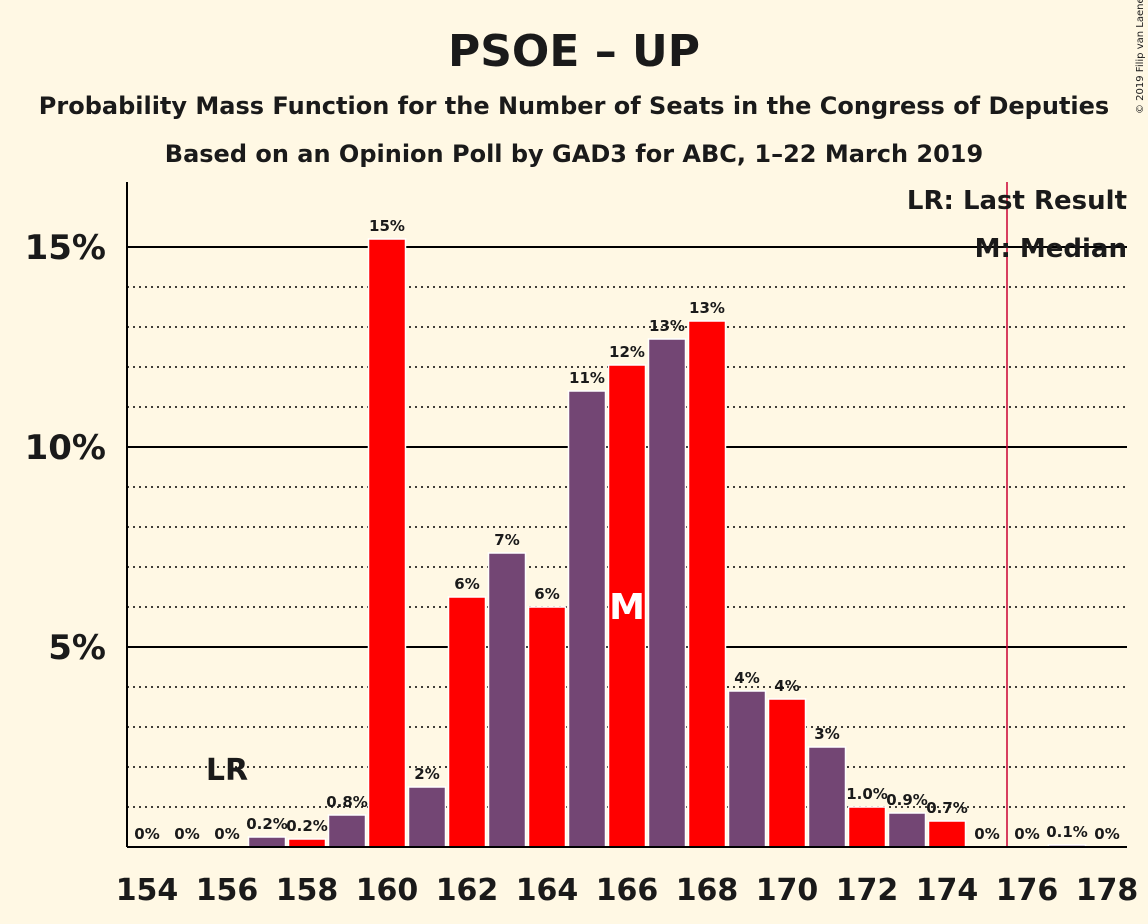  Describe the element at coordinates (1140, 57) in the screenshot. I see `copyright-text: © 2019 Filip van Laenen` at that location.